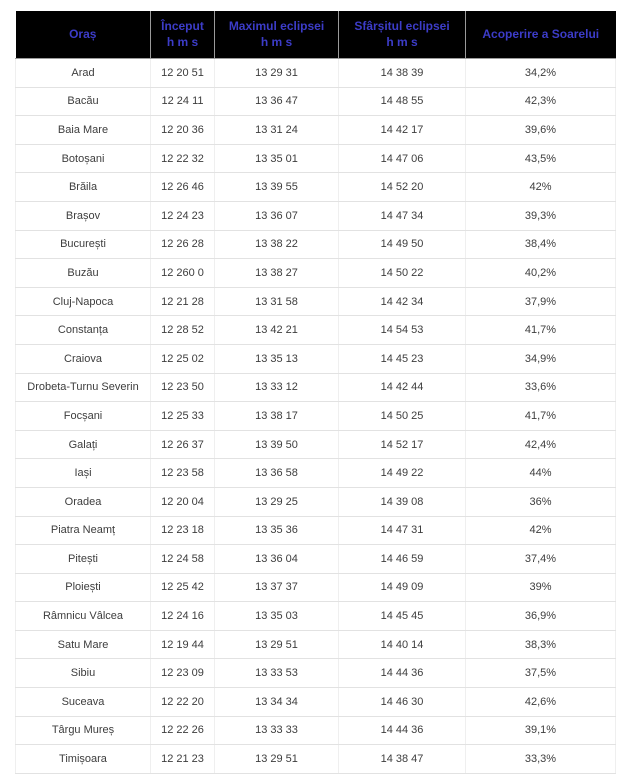 This screenshot has width=620, height=784. Describe the element at coordinates (540, 502) in the screenshot. I see `cell-coverage: 36%` at that location.